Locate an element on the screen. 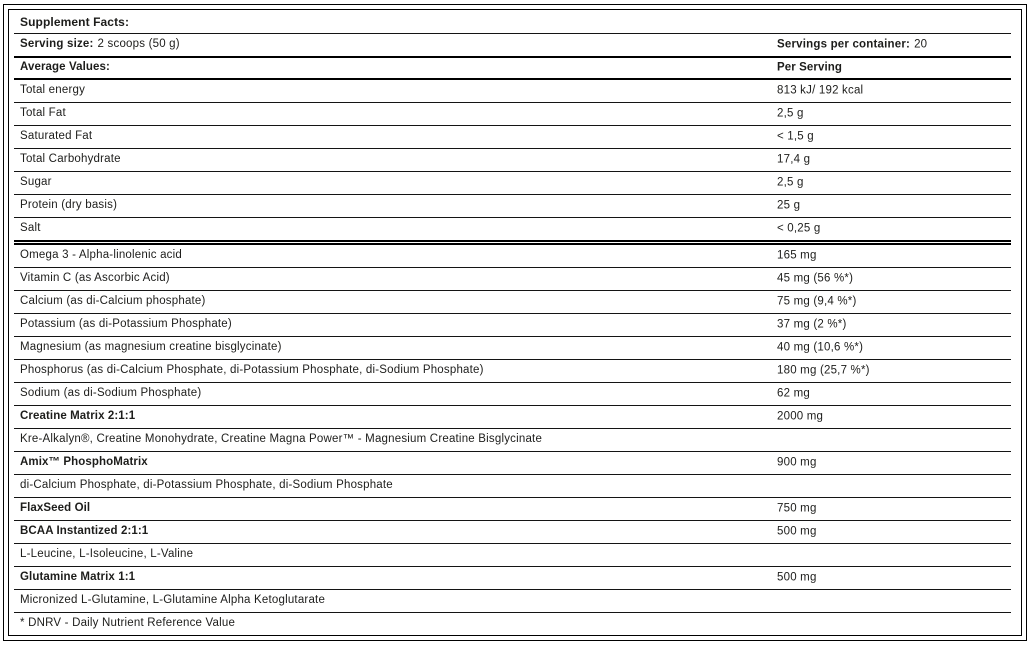  table-row: Total energy 813 kJ/ 192 kcal is located at coordinates (512, 91).